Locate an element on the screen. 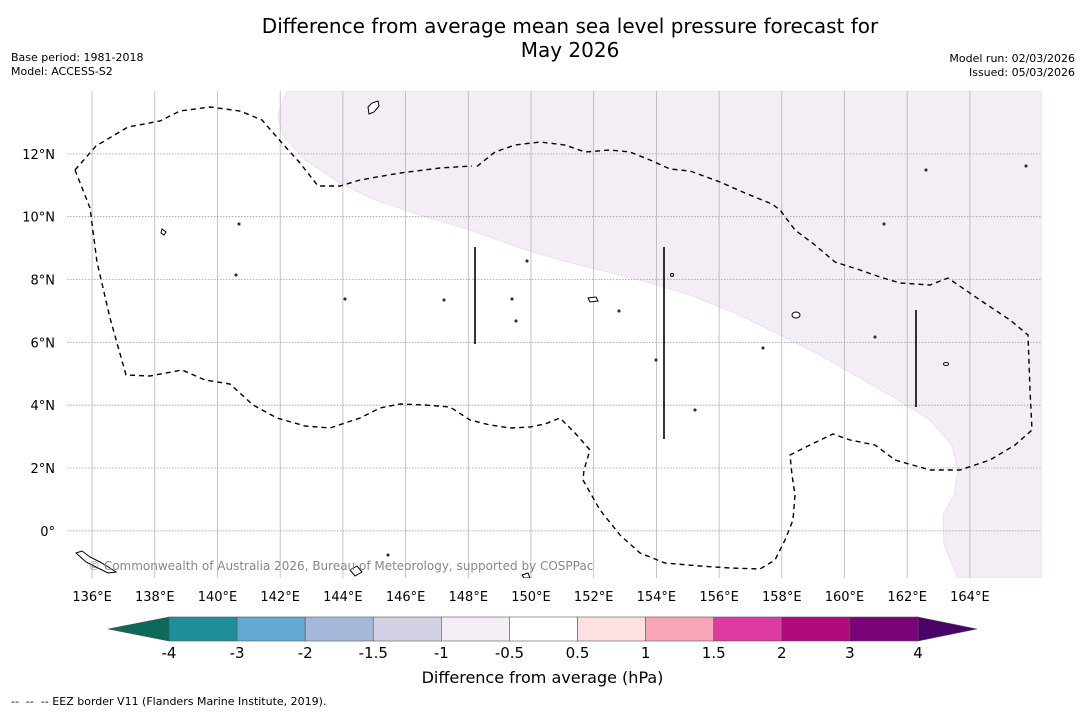  island-guam is located at coordinates (373, 107).